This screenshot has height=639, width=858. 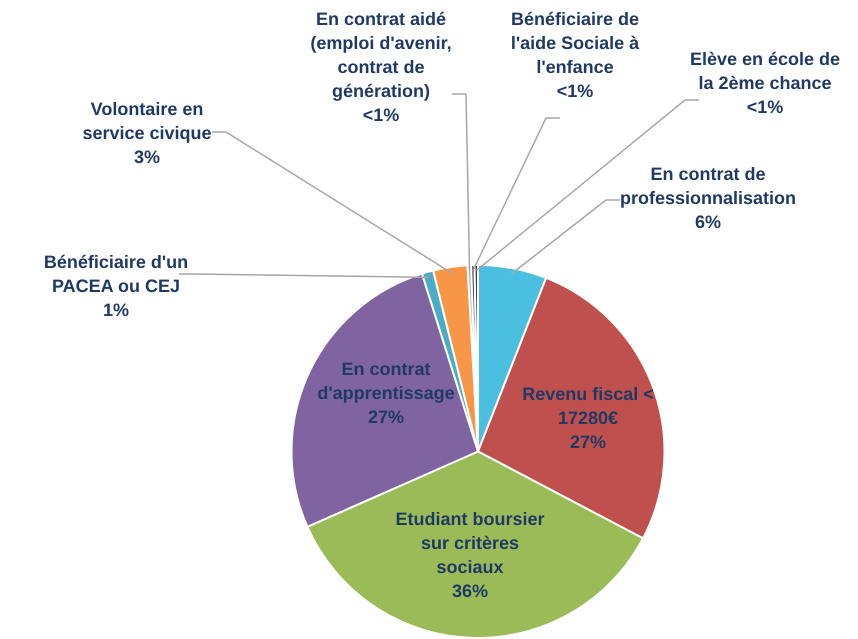 I want to click on slice-label: Bénéficiaire de l'aide Sociale à l'enfance, so click(x=575, y=42).